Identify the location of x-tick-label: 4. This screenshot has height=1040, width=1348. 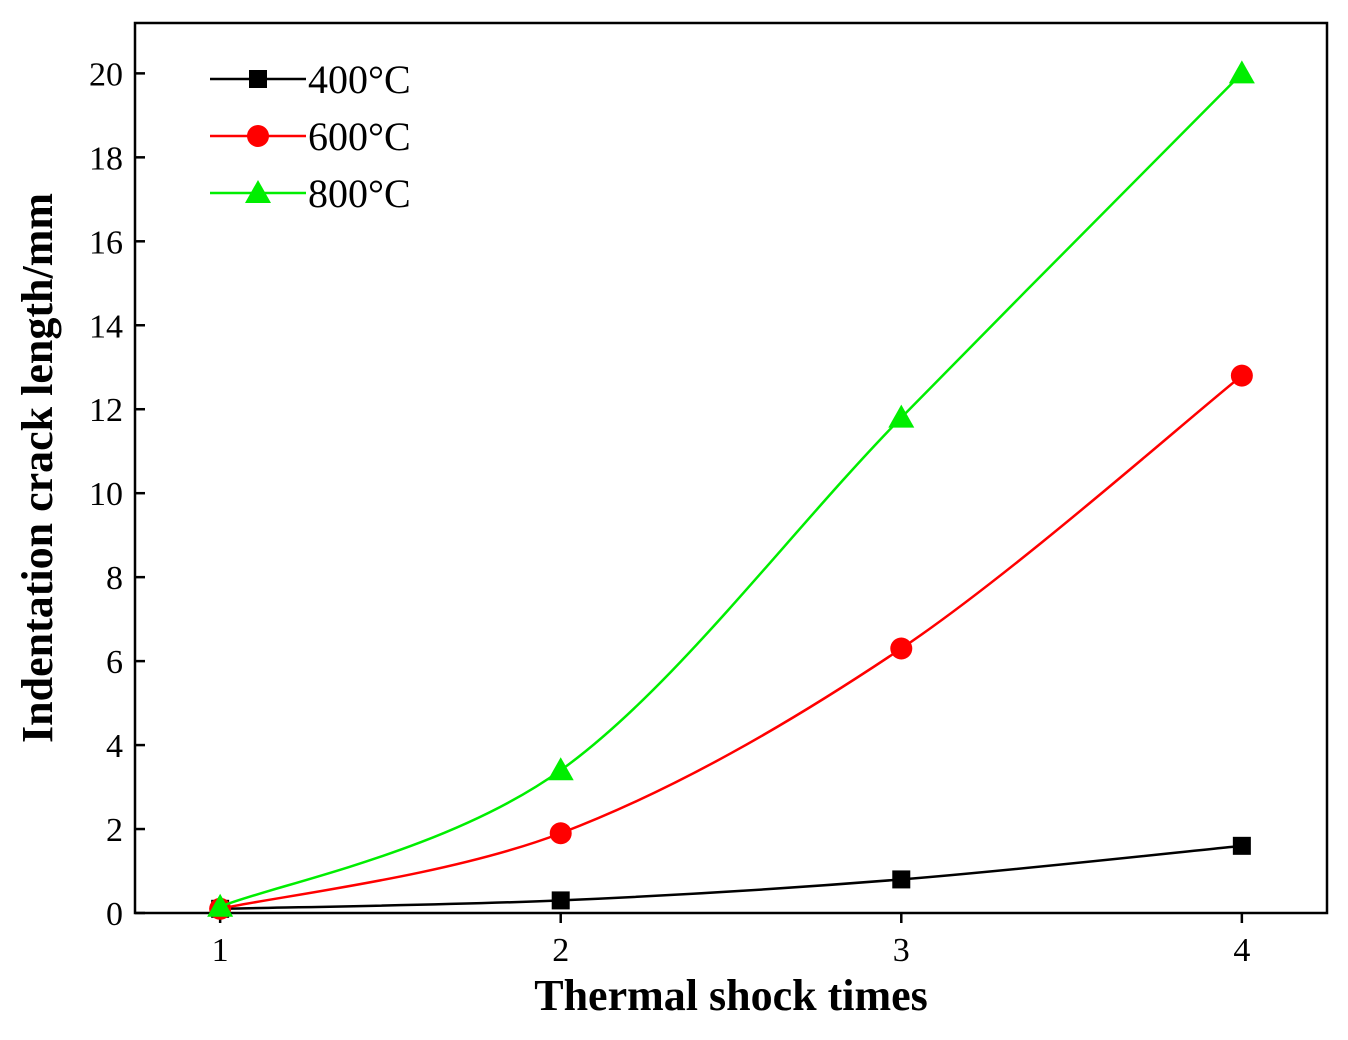
(1241, 950).